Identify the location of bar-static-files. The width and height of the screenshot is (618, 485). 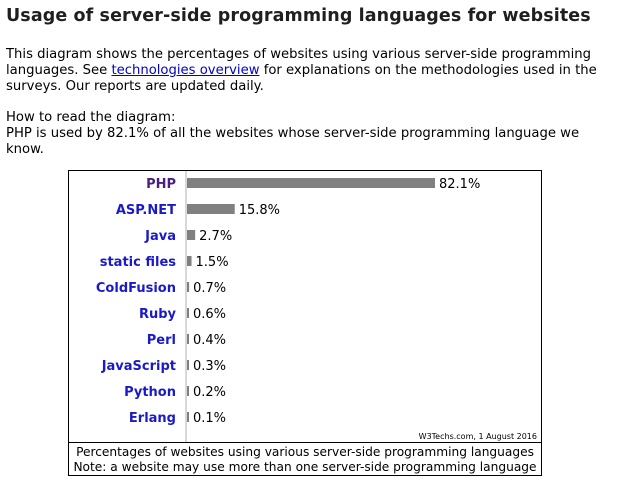
(189, 261).